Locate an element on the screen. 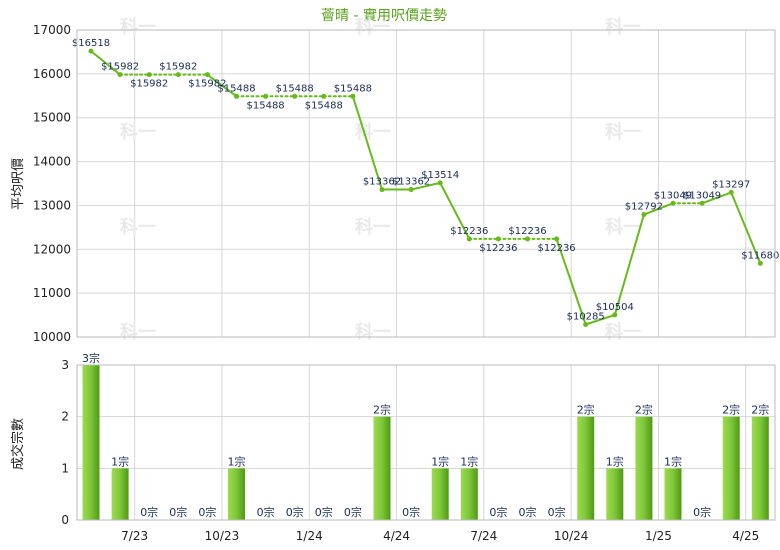  price-y-tick-label: 10000 is located at coordinates (52, 337).